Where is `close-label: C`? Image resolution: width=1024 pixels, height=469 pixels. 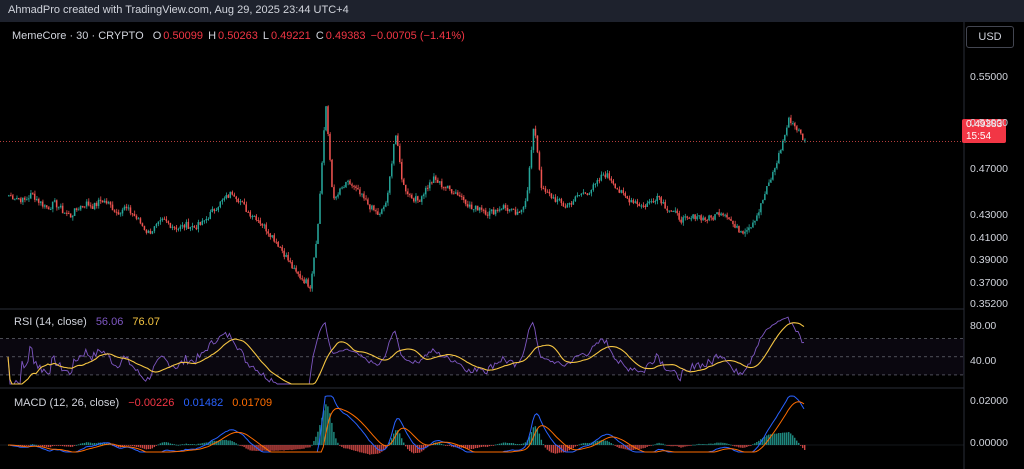 close-label: C is located at coordinates (319, 36).